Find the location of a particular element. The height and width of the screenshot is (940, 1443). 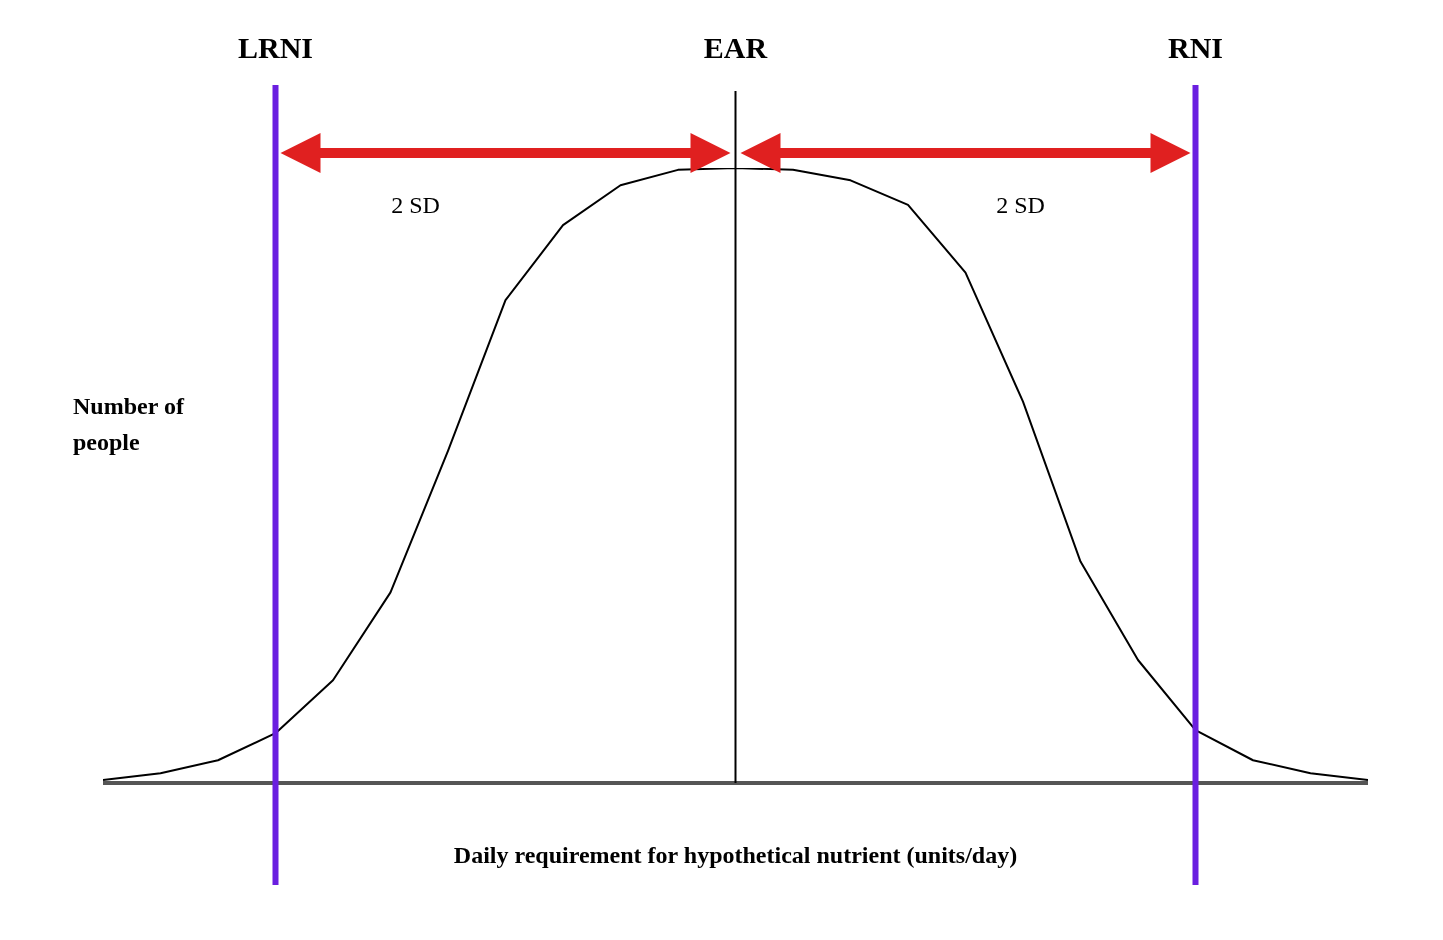

x-axis-title: Daily requirement for hypothetical nutrient (units/day) is located at coordinates (735, 855).